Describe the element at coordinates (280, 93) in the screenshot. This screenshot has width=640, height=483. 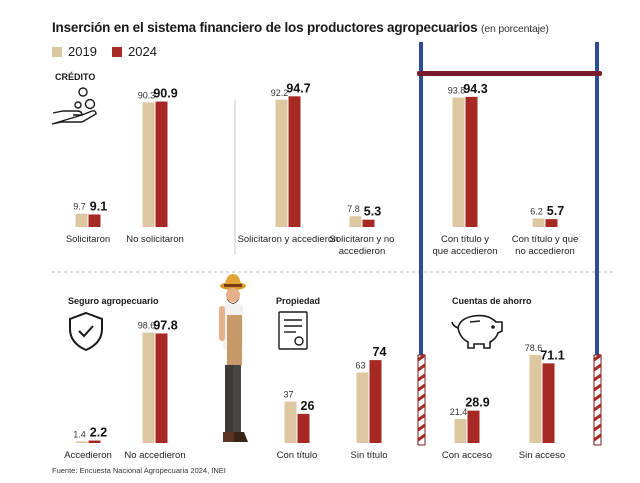
I see `data-label-2019: 92.2` at that location.